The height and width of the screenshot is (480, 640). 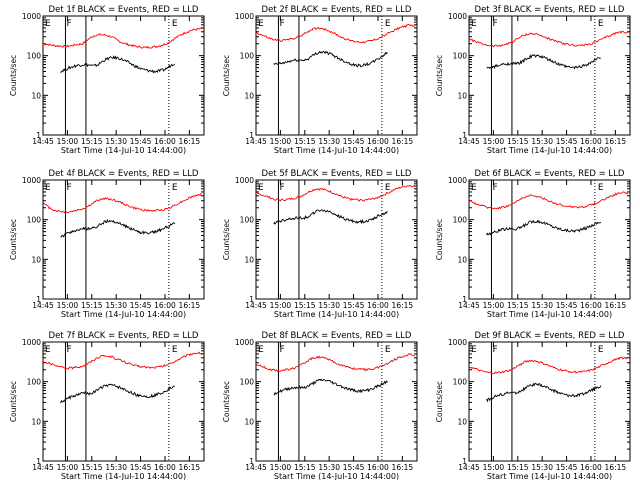 What do you see at coordinates (550, 336) in the screenshot?
I see `panel-title: Det 9f BLACK = Events, RED = LLD` at bounding box center [550, 336].